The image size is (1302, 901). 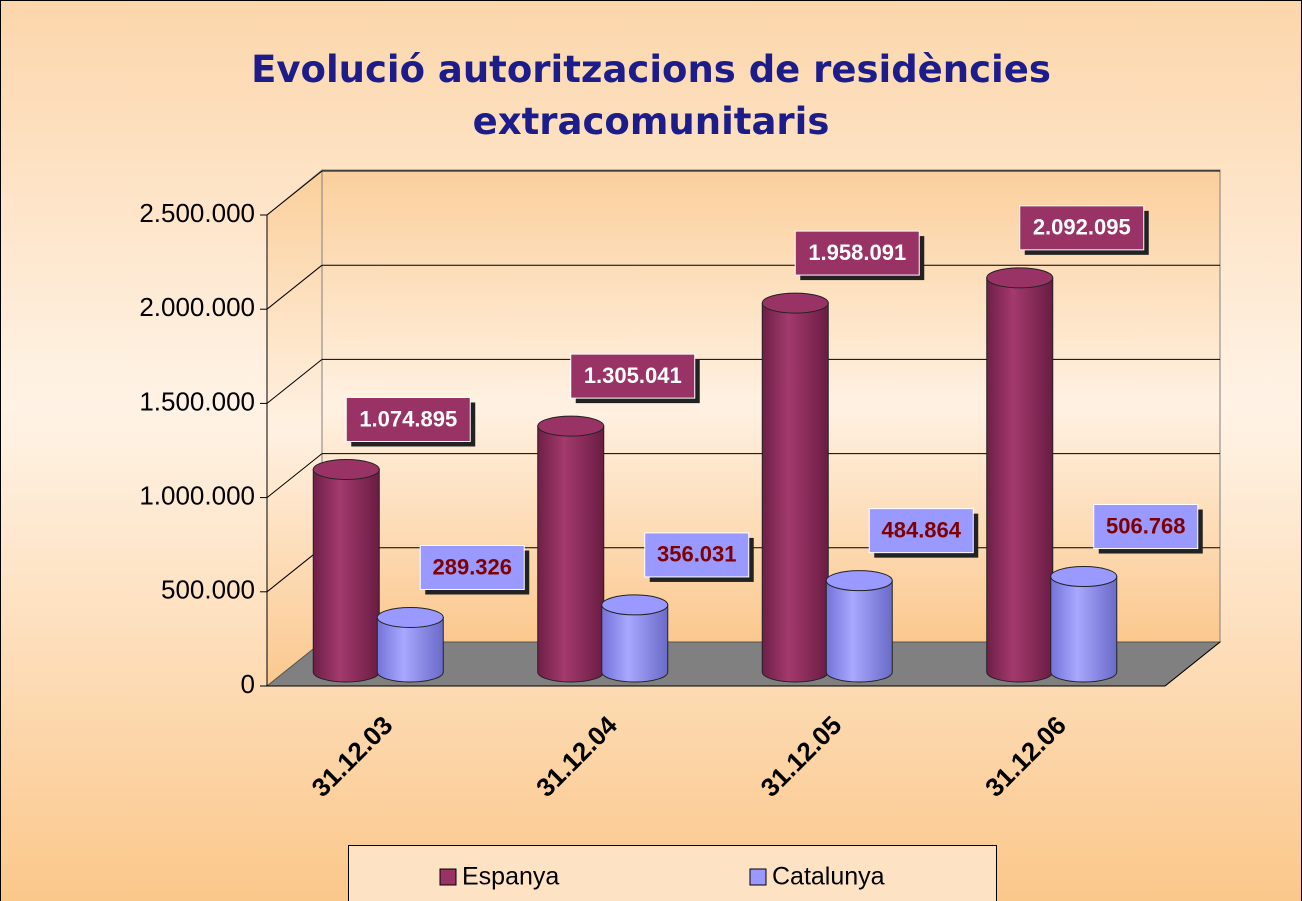 I want to click on y-tick-label: 500.000, so click(x=208, y=590).